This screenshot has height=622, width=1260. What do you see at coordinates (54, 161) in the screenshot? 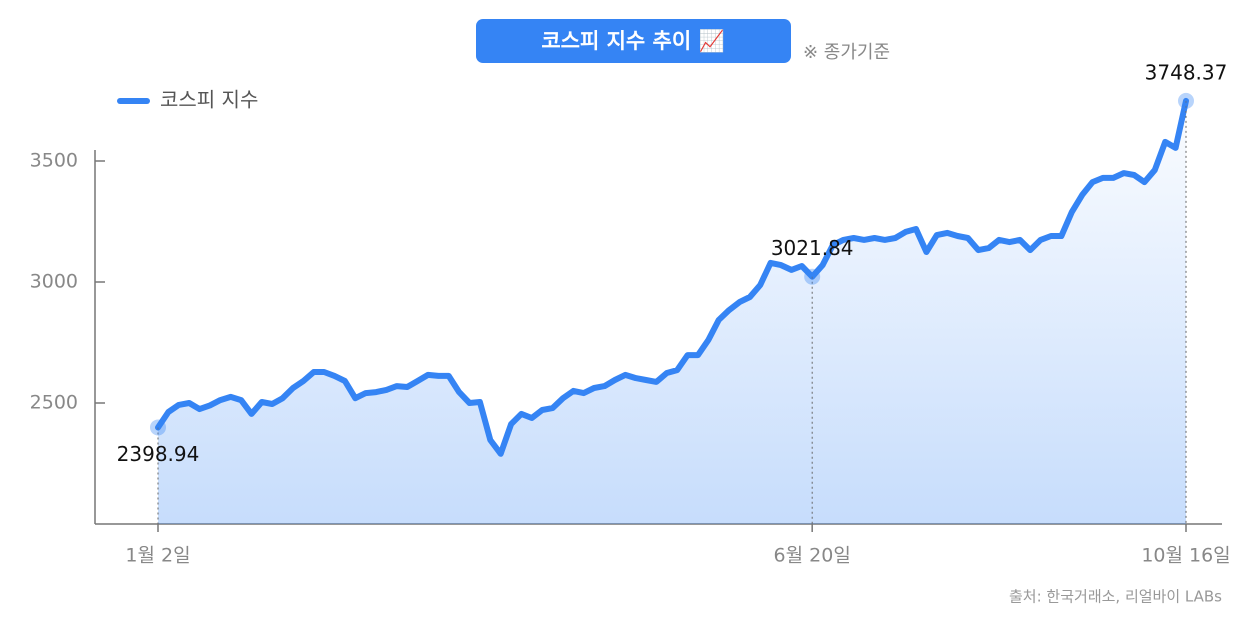
I see `y-tick-label: 3500` at bounding box center [54, 161].